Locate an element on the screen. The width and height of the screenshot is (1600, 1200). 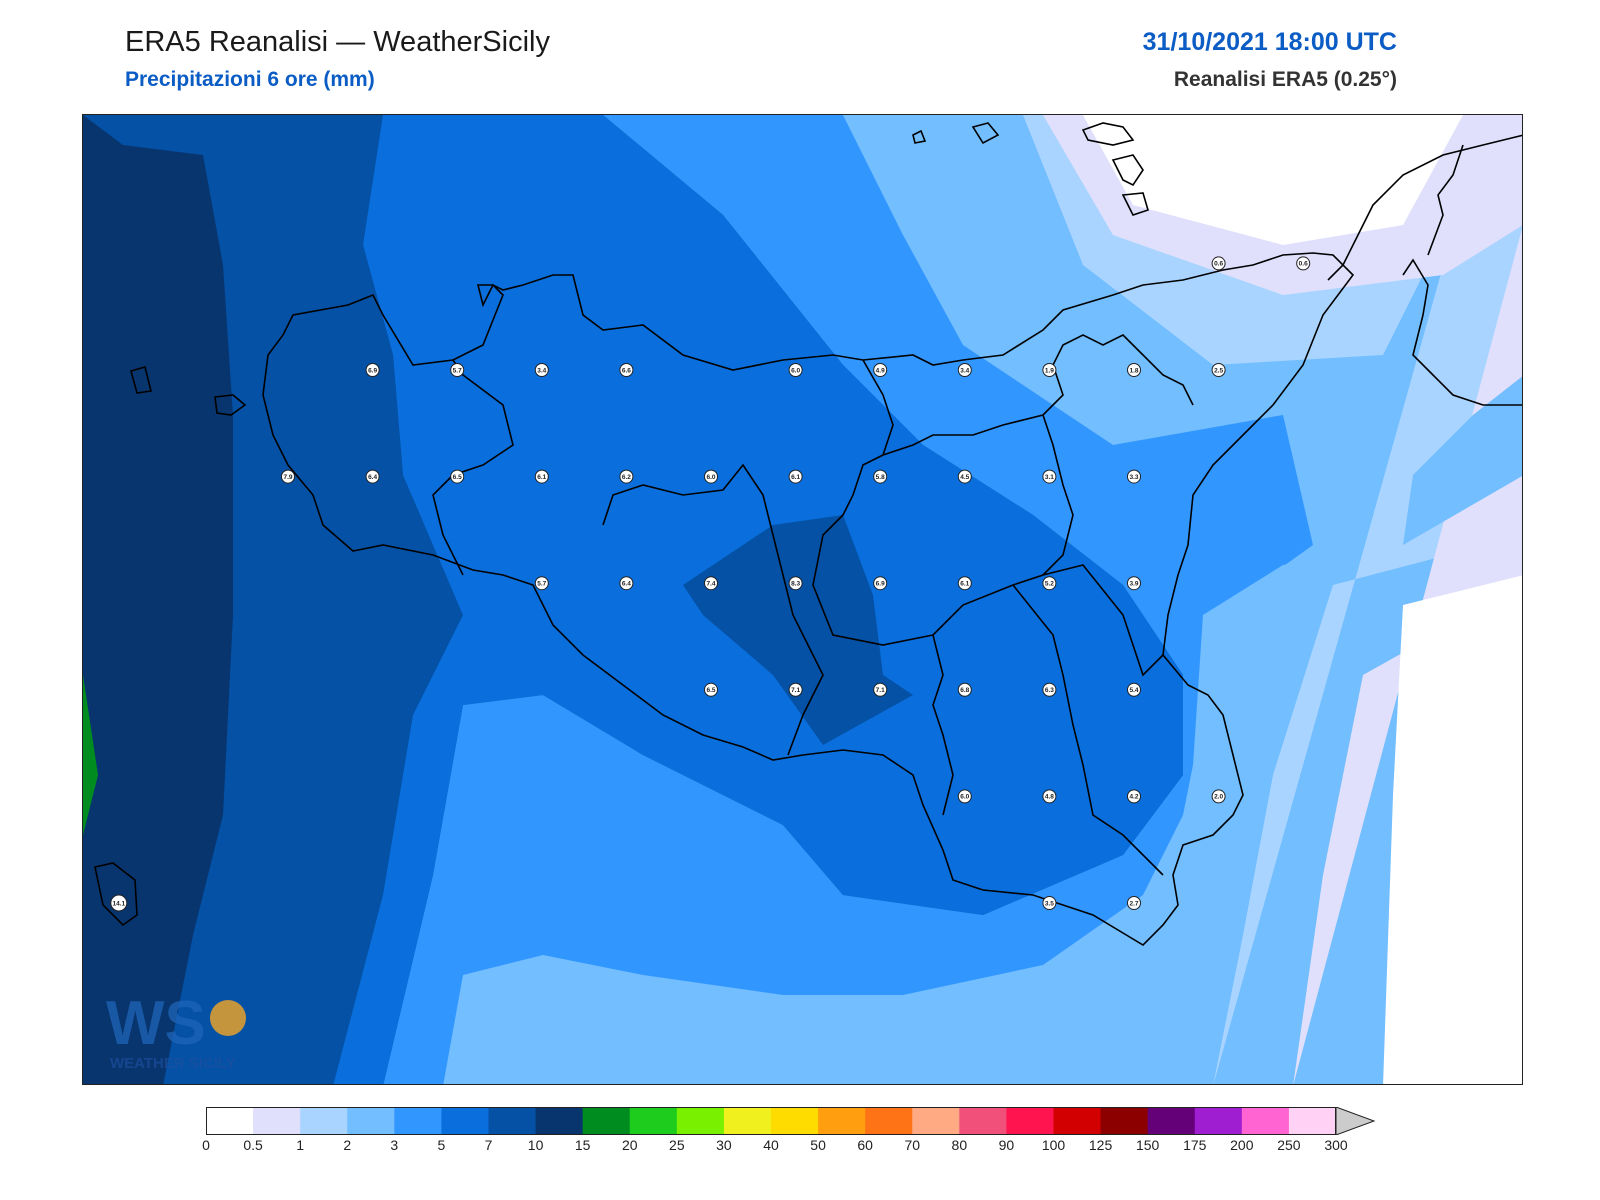
colorbar-tick-label: 15 is located at coordinates (582, 1145).